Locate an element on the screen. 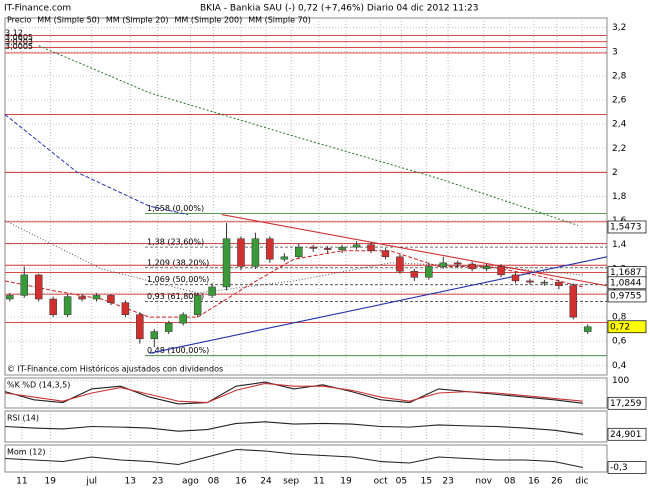 This screenshot has width=650, height=490. legend-entry: MM (Simple 50) is located at coordinates (68, 20).